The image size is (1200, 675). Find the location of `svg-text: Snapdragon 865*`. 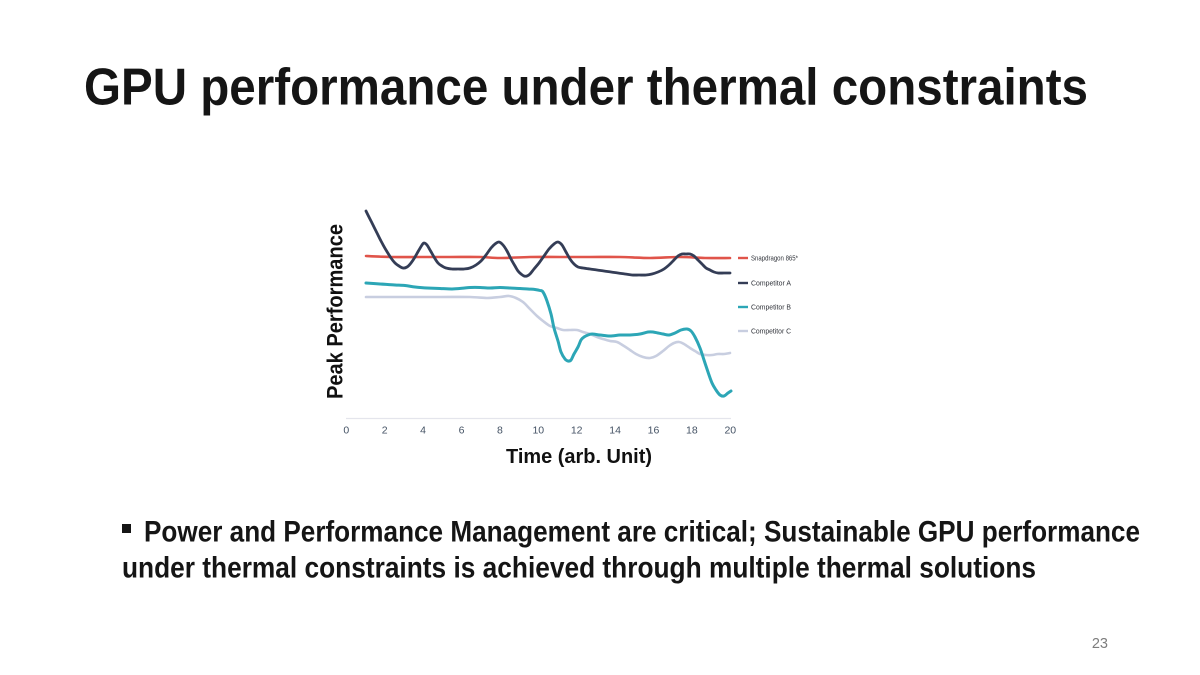

svg-text: Snapdragon 865* is located at coordinates (774, 258).